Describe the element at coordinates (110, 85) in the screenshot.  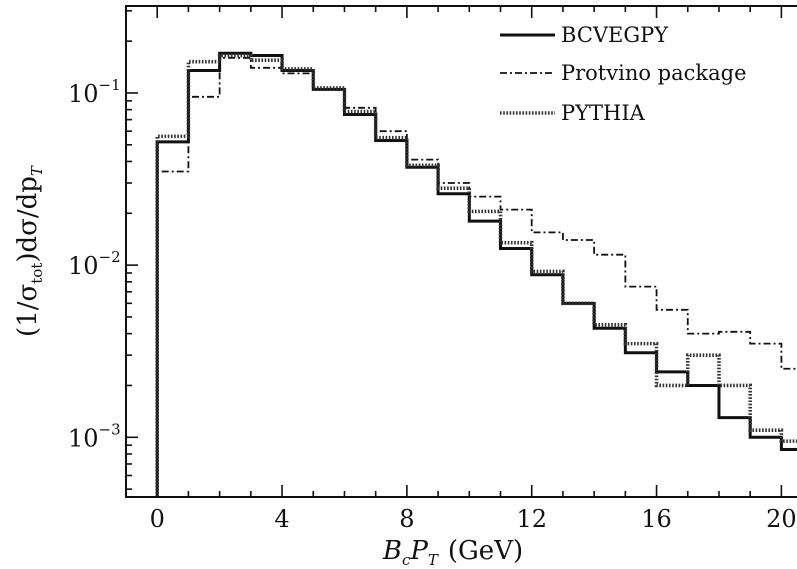
I see `y-tick-label-exponent: −1` at that location.